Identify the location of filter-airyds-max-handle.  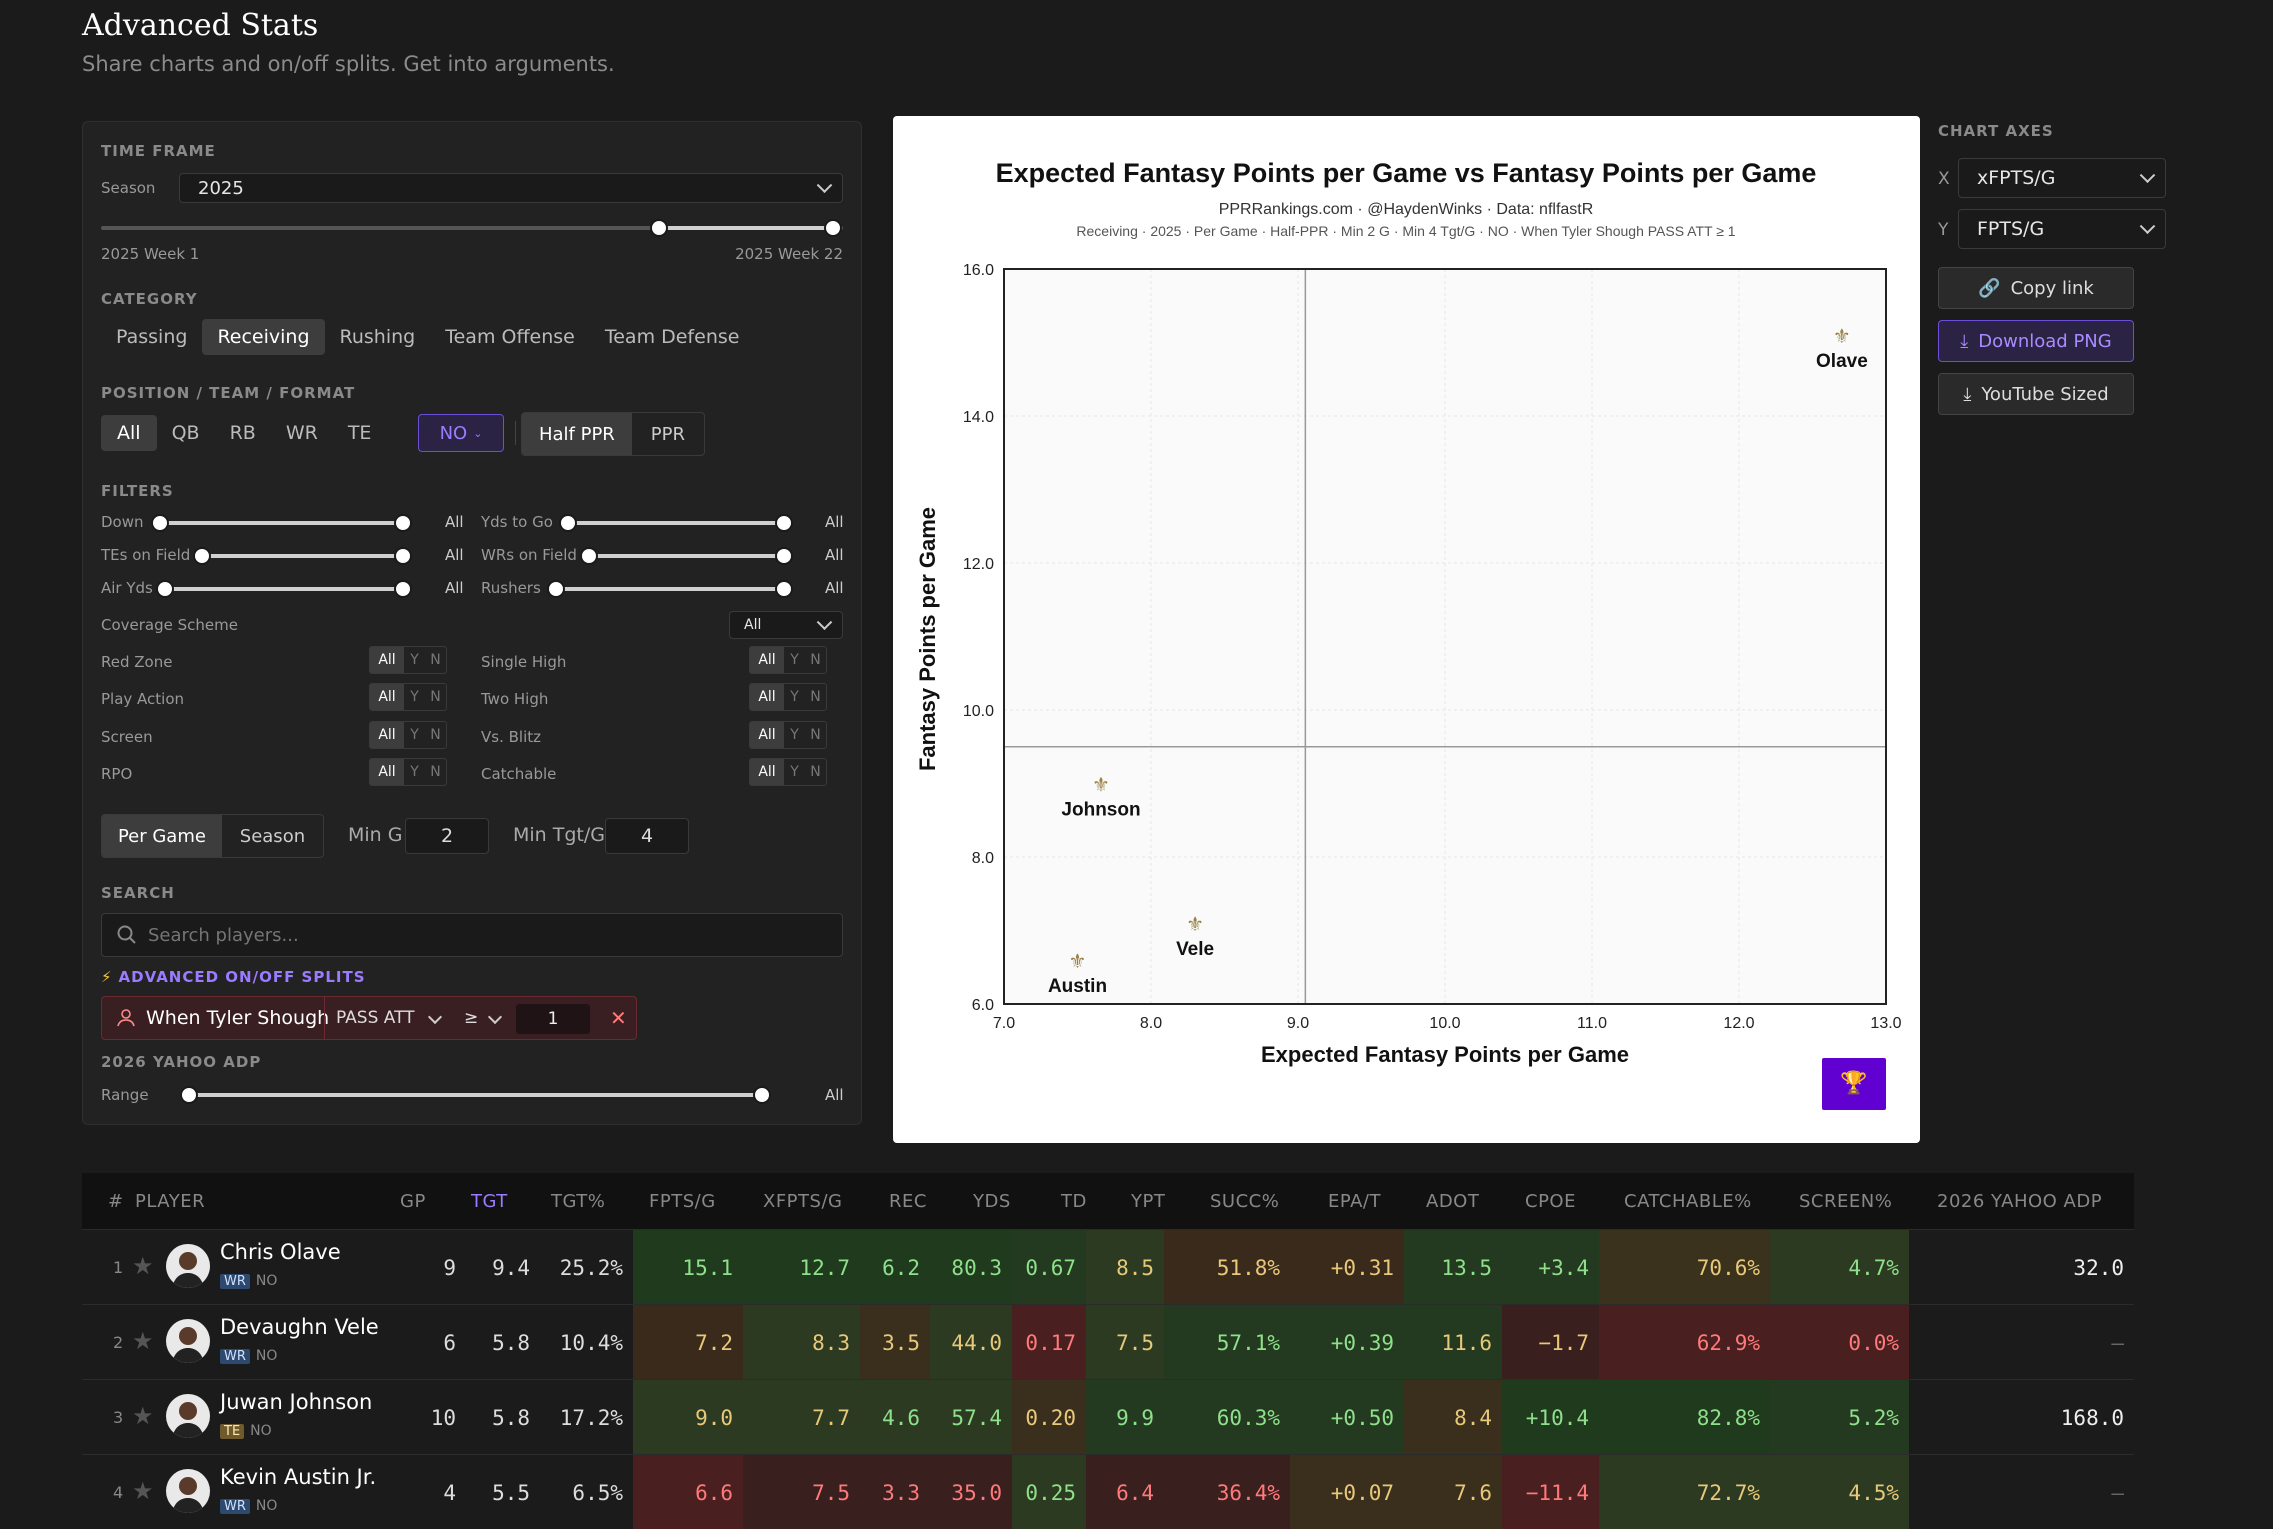
(403, 589).